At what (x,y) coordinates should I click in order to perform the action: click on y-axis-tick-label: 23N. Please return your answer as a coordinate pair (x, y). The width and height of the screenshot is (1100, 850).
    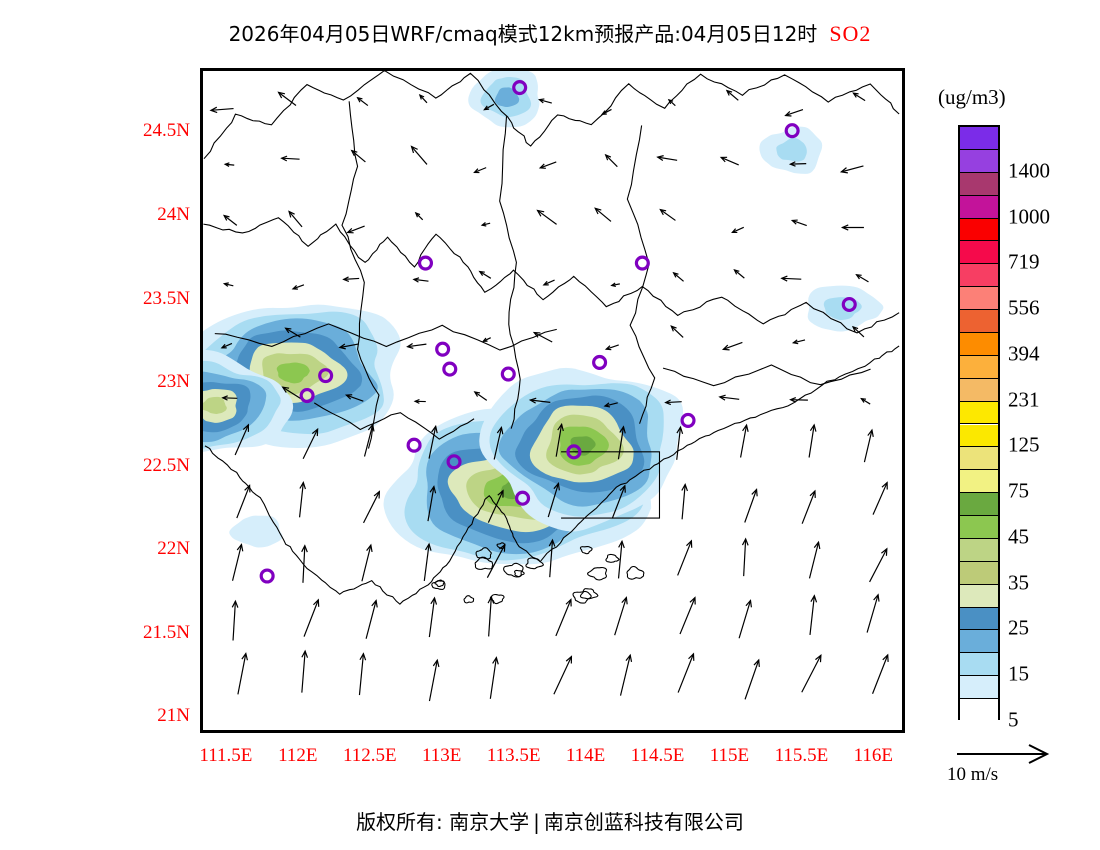
    Looking at the image, I should click on (173, 382).